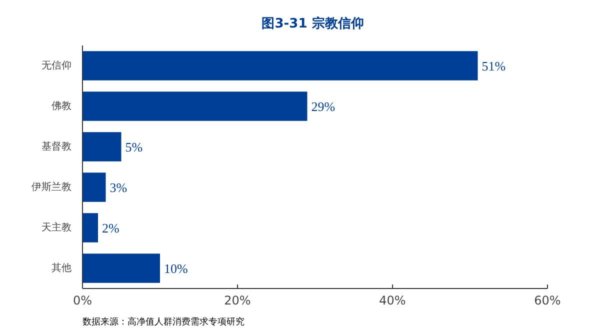 Image resolution: width=598 pixels, height=332 pixels. I want to click on y-tick-label: 佛教, so click(62, 106).